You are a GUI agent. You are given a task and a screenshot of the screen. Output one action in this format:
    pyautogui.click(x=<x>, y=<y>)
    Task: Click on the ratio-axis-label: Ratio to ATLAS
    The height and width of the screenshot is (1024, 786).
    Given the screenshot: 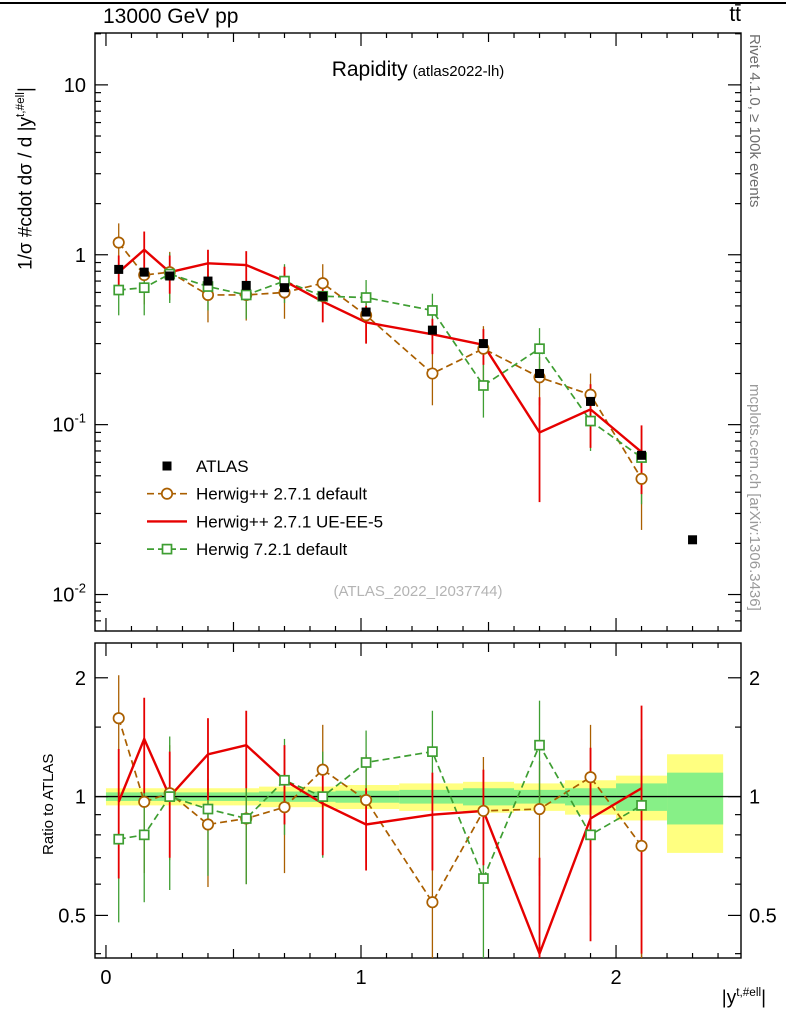 What is the action you would take?
    pyautogui.click(x=48, y=804)
    